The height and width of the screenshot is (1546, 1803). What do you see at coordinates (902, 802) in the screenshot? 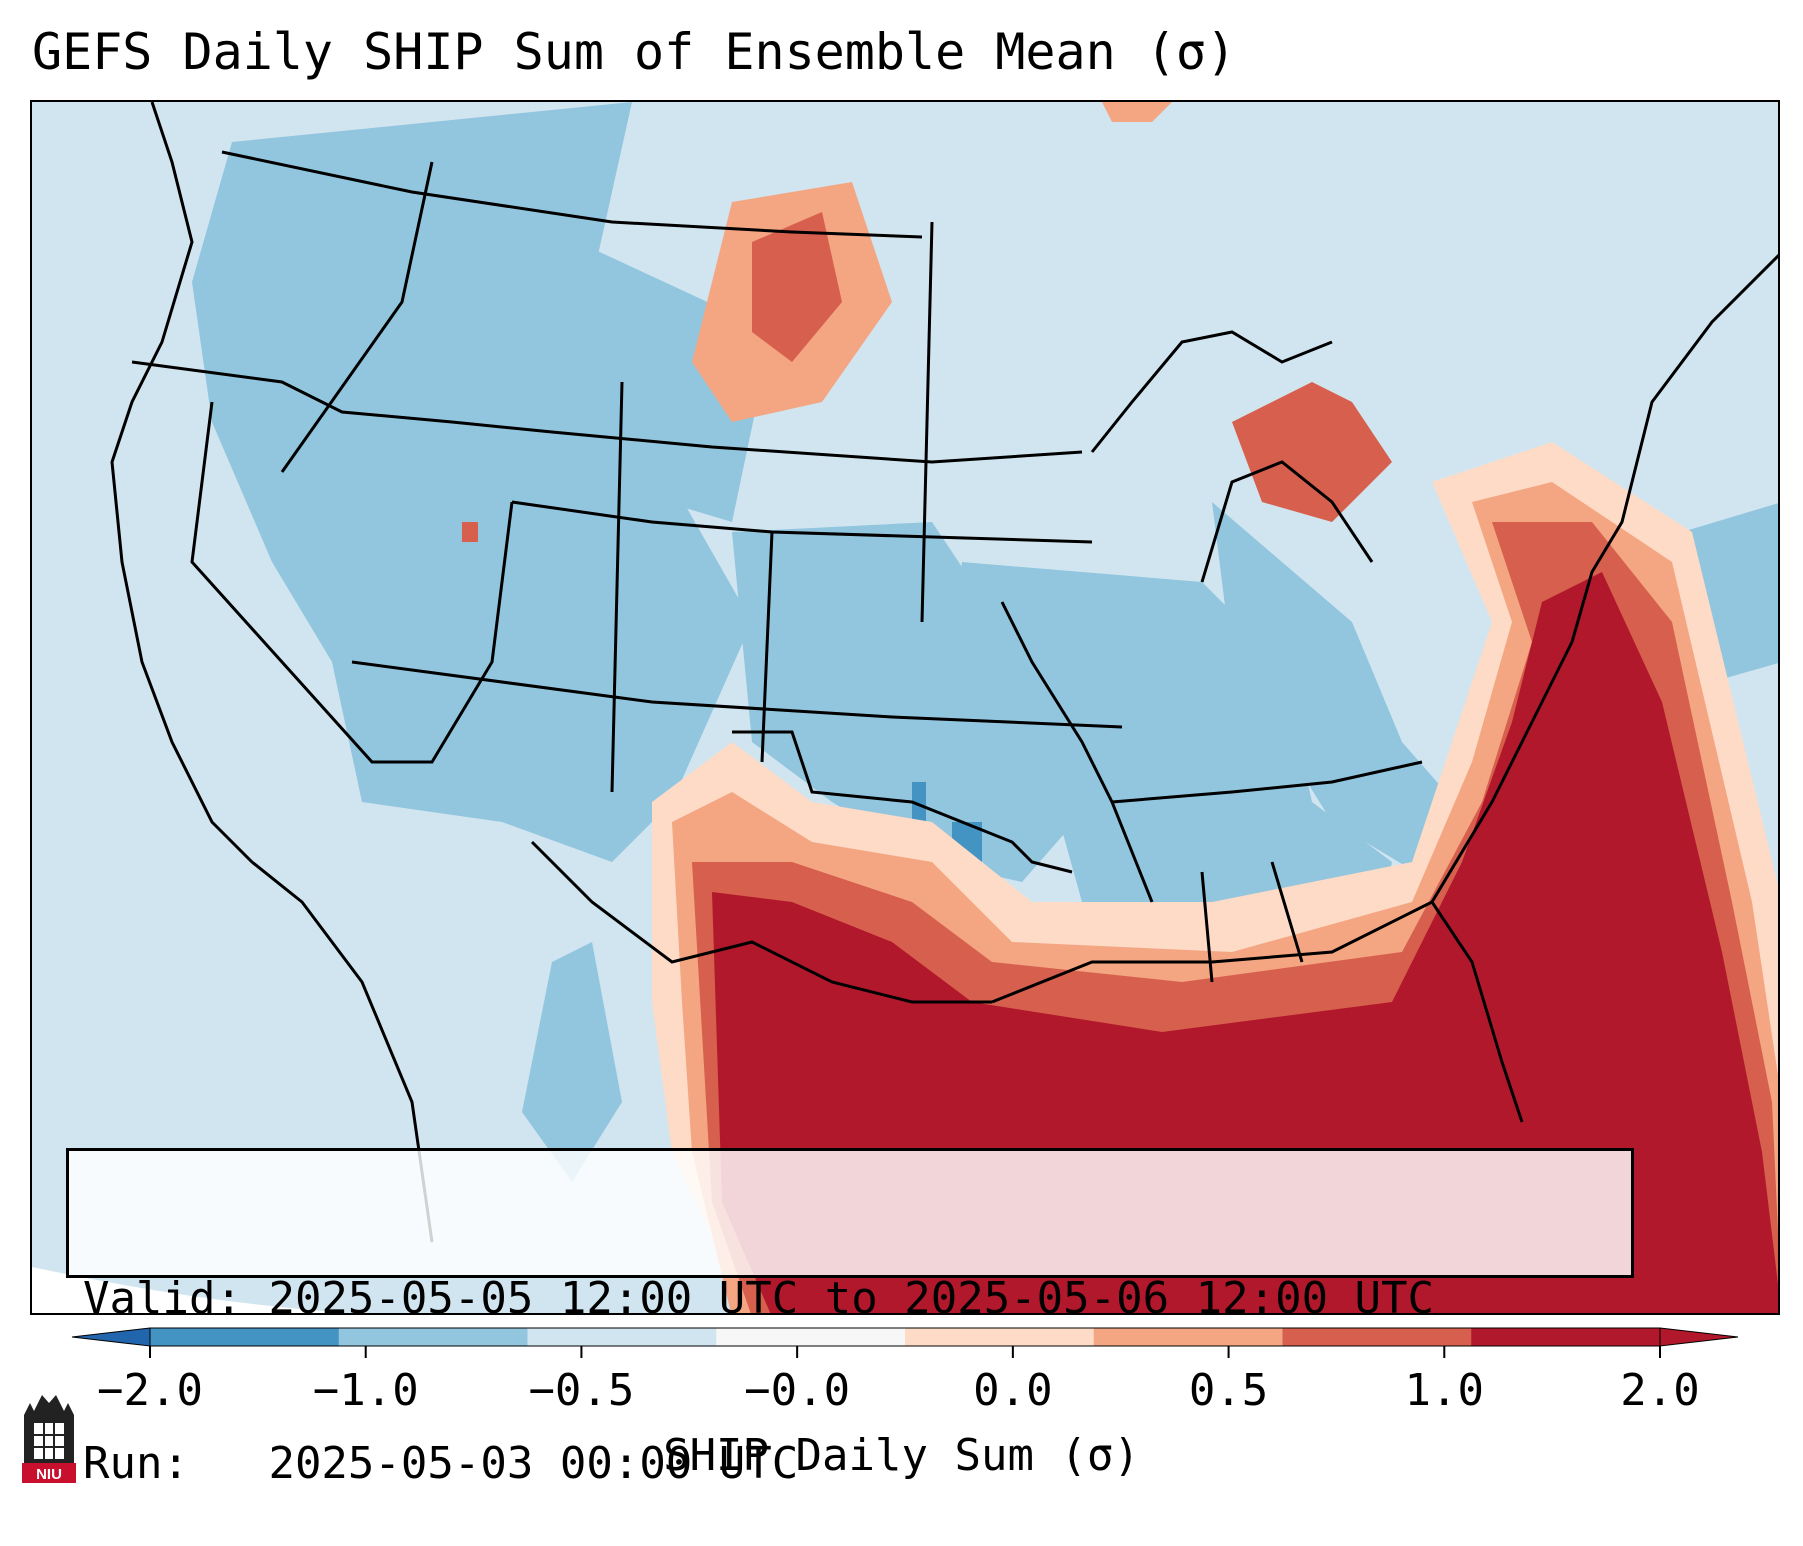
I see `oklahoma-border` at bounding box center [902, 802].